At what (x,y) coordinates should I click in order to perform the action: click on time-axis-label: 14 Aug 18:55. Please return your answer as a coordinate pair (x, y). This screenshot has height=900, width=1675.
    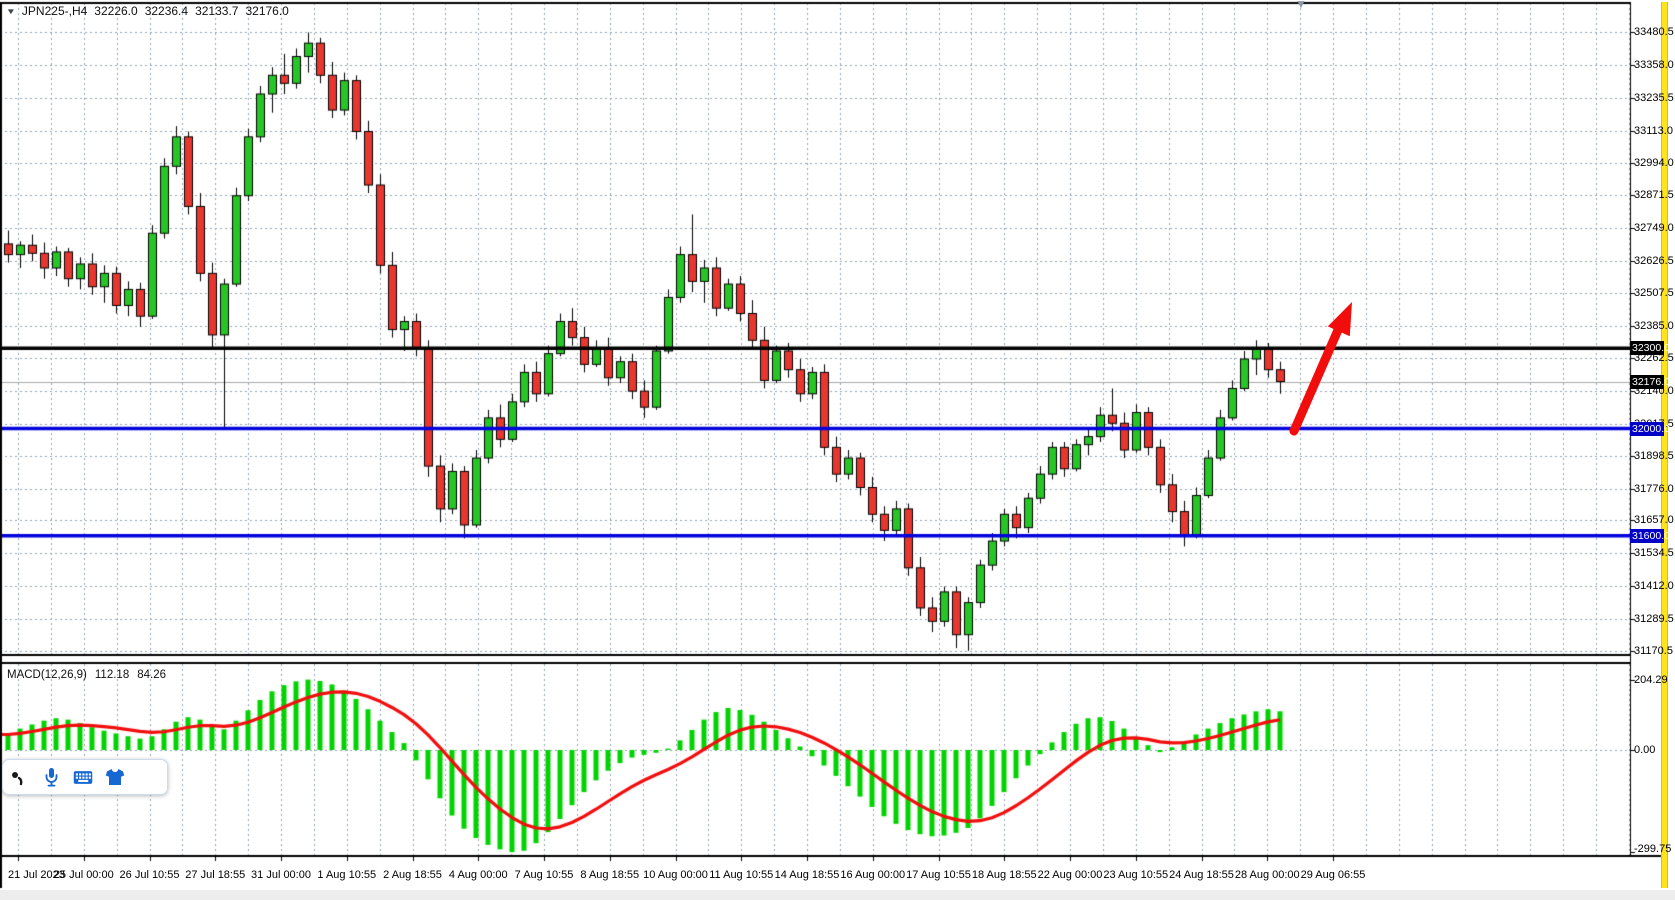
    Looking at the image, I should click on (807, 875).